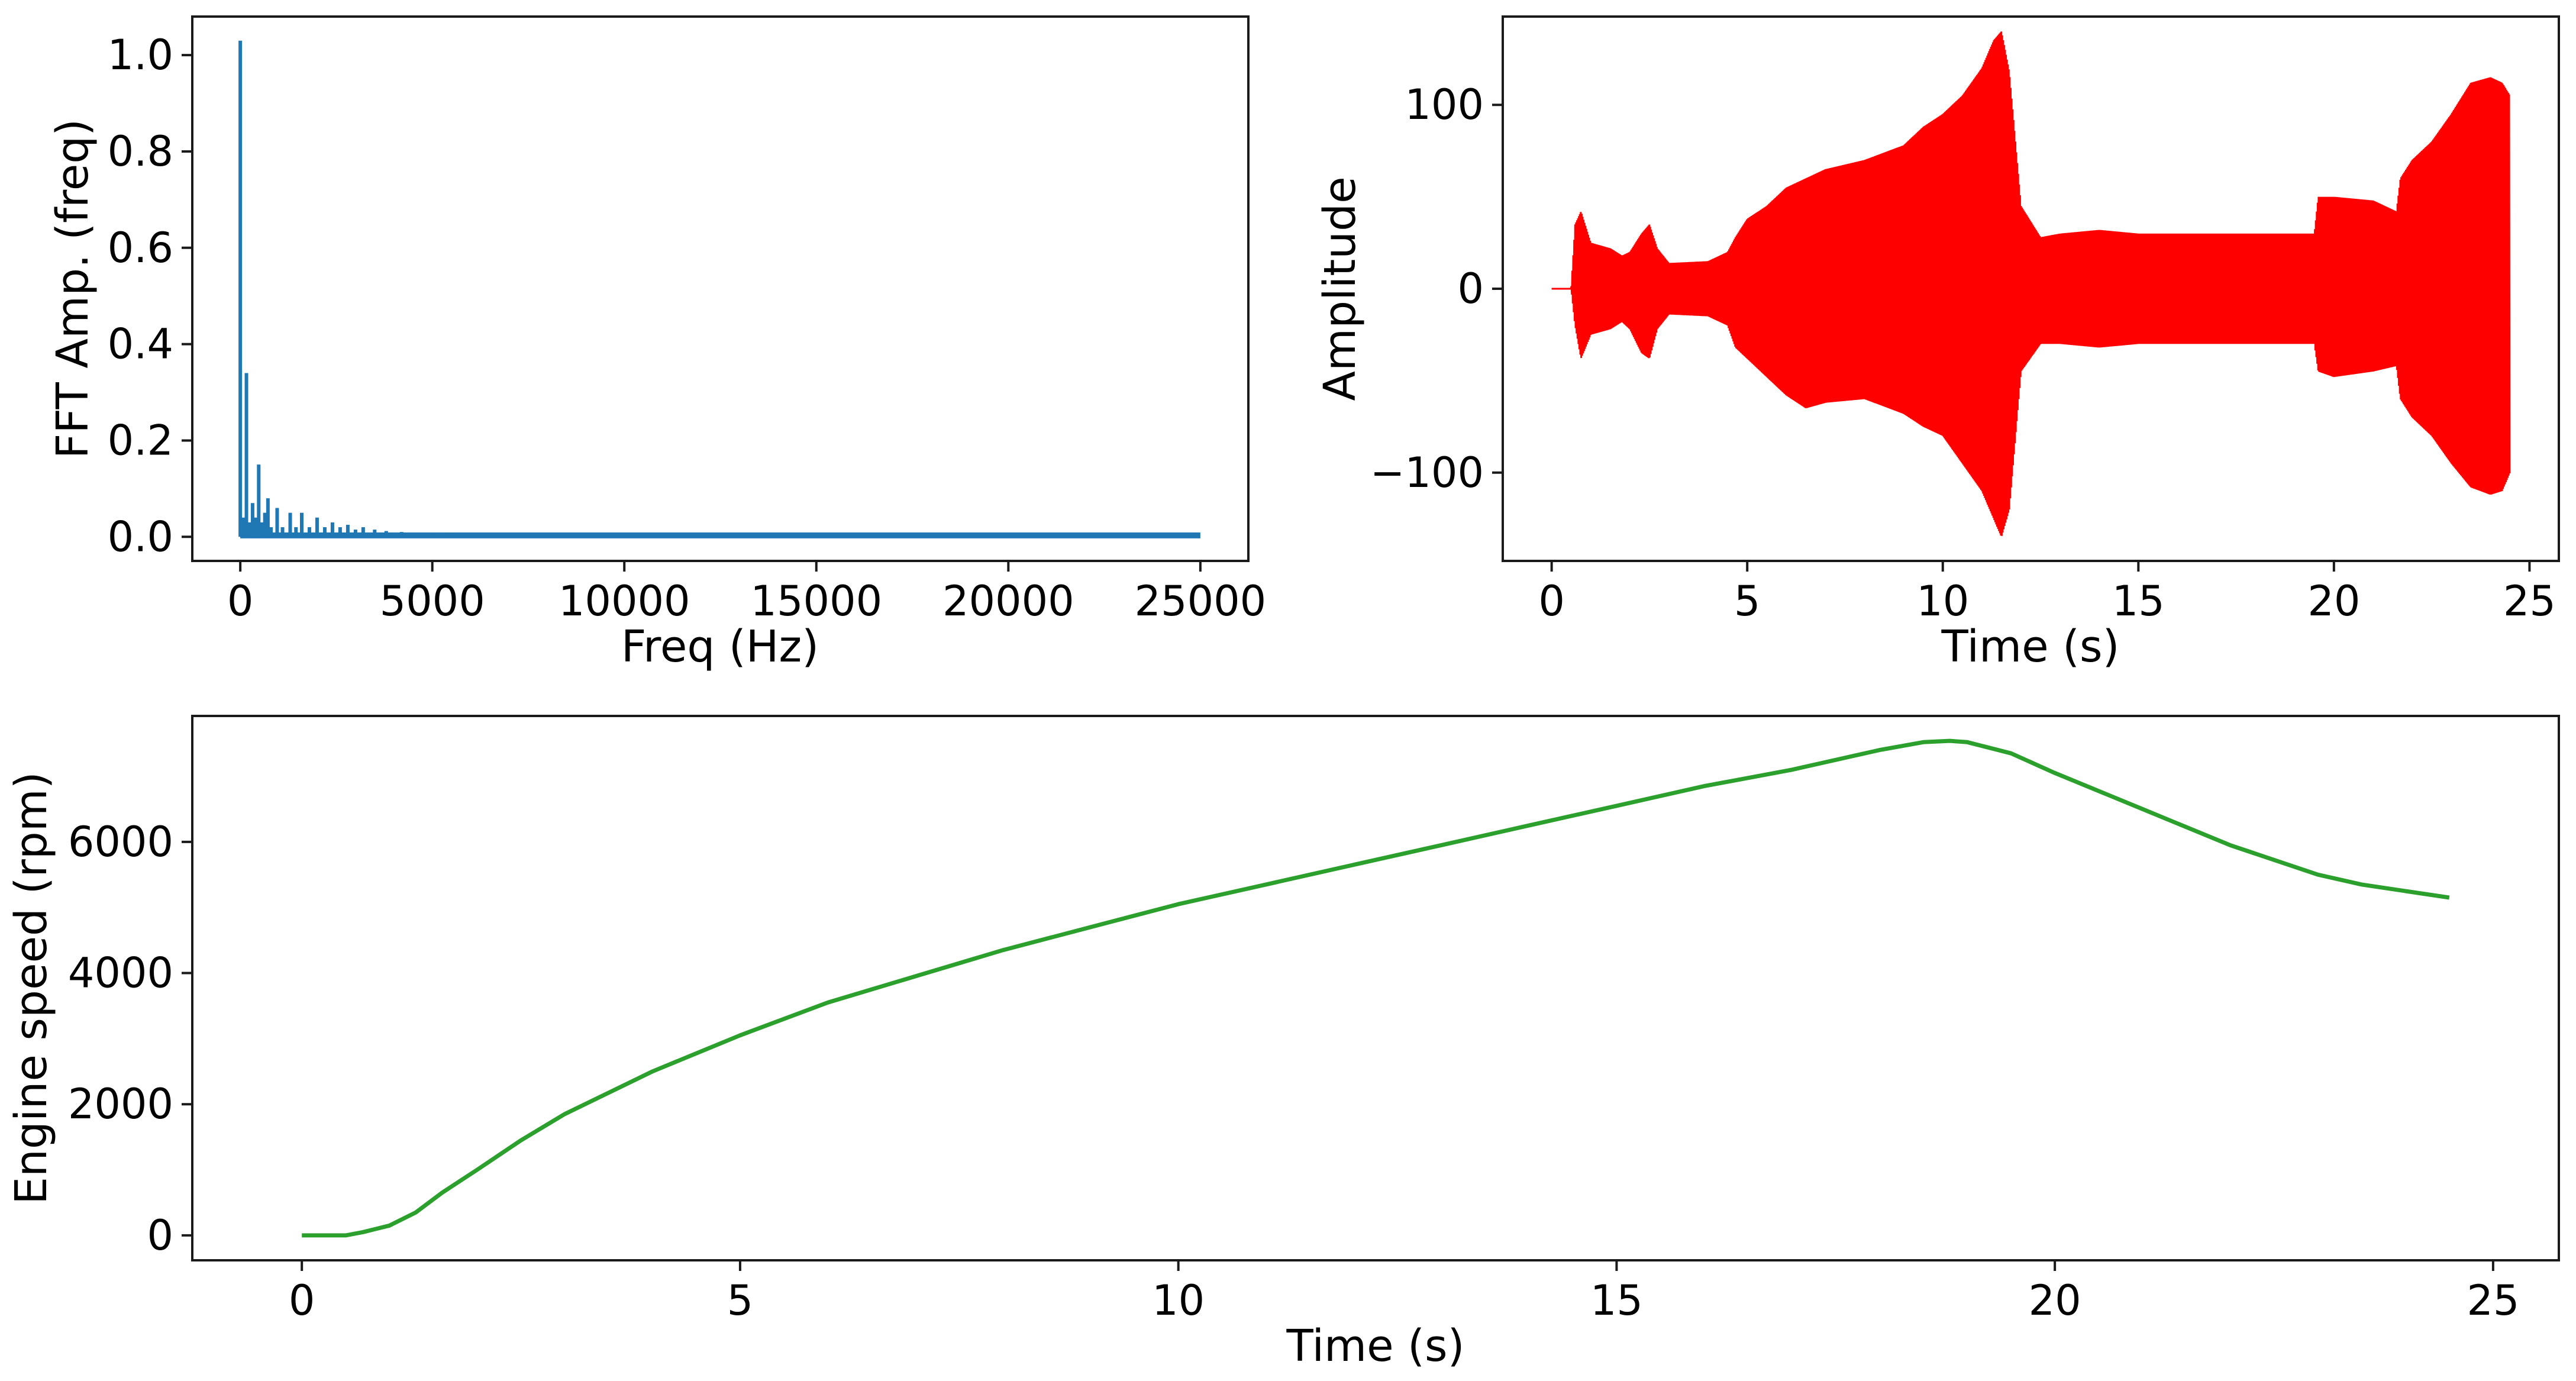 This screenshot has width=2576, height=1381. I want to click on signal-x-tick-label: 15, so click(2138, 601).